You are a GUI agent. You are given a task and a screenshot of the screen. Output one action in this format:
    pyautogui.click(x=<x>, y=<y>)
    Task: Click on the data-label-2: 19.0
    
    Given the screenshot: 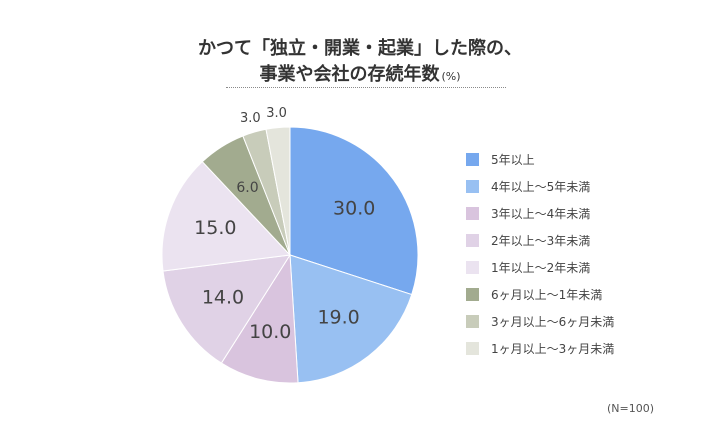 What is the action you would take?
    pyautogui.click(x=338, y=318)
    